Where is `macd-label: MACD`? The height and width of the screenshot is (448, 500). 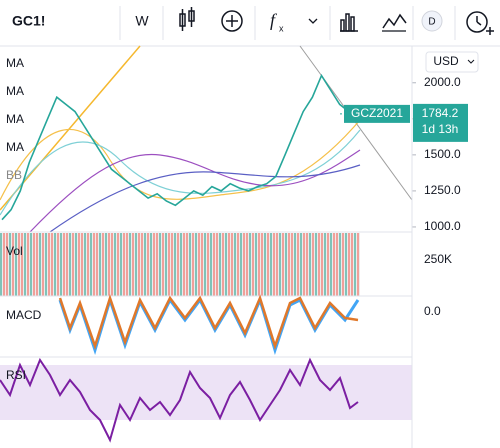 macd-label: MACD is located at coordinates (24, 315).